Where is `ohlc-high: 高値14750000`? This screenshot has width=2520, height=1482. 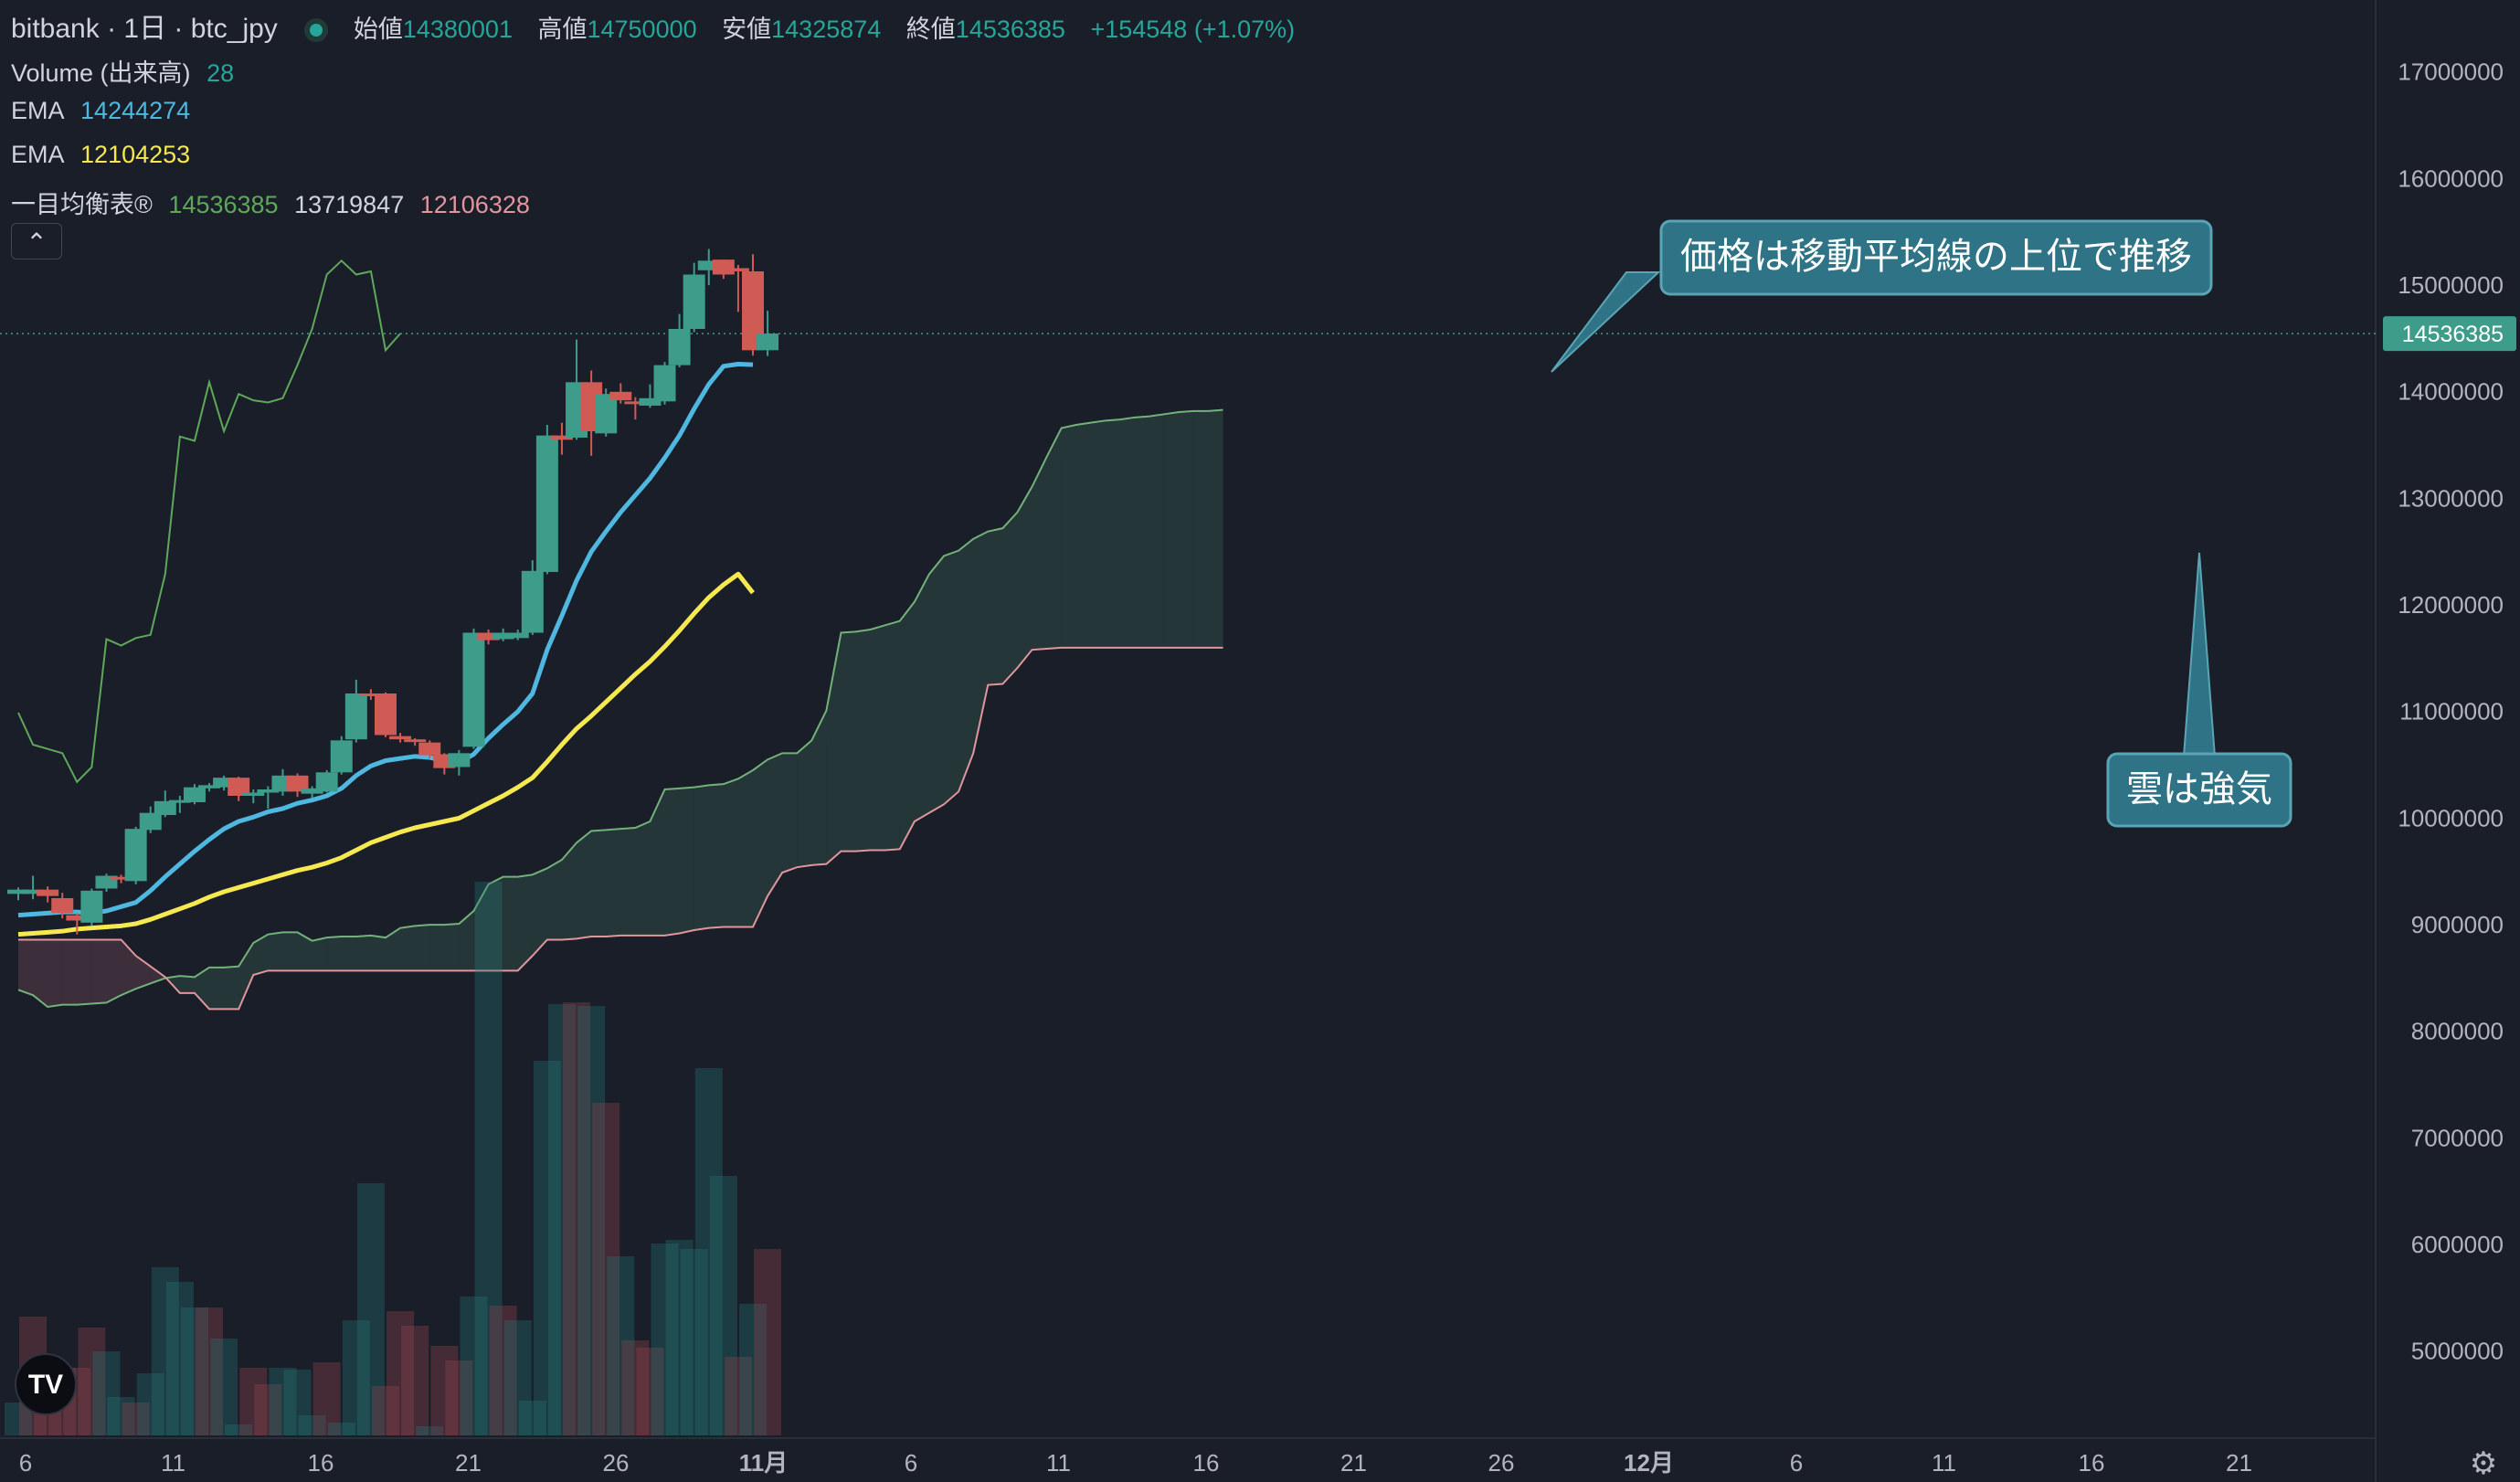
ohlc-high: 高値14750000 is located at coordinates (617, 29).